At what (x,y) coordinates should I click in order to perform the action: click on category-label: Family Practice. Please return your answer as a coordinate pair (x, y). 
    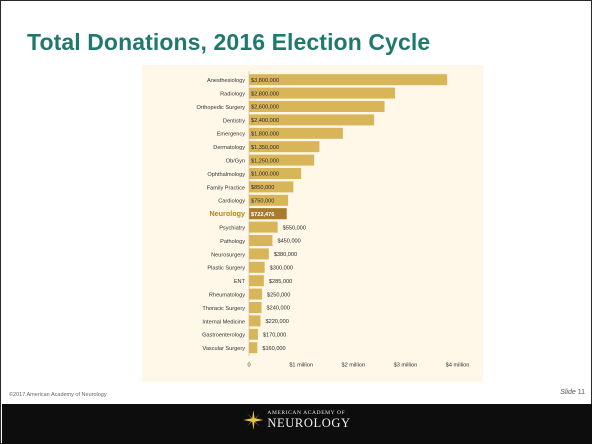
    Looking at the image, I should click on (226, 188).